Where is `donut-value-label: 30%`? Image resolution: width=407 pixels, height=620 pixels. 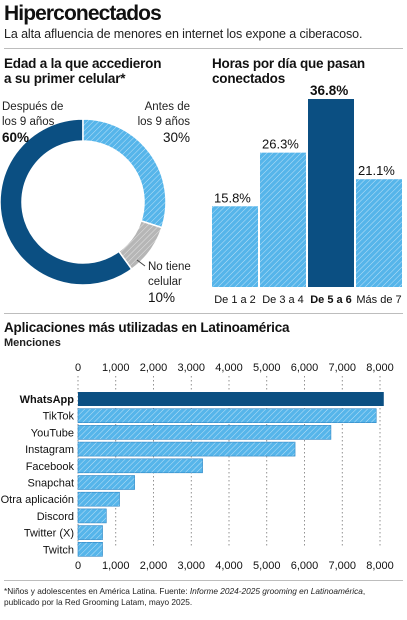
donut-value-label: 30% is located at coordinates (176, 137).